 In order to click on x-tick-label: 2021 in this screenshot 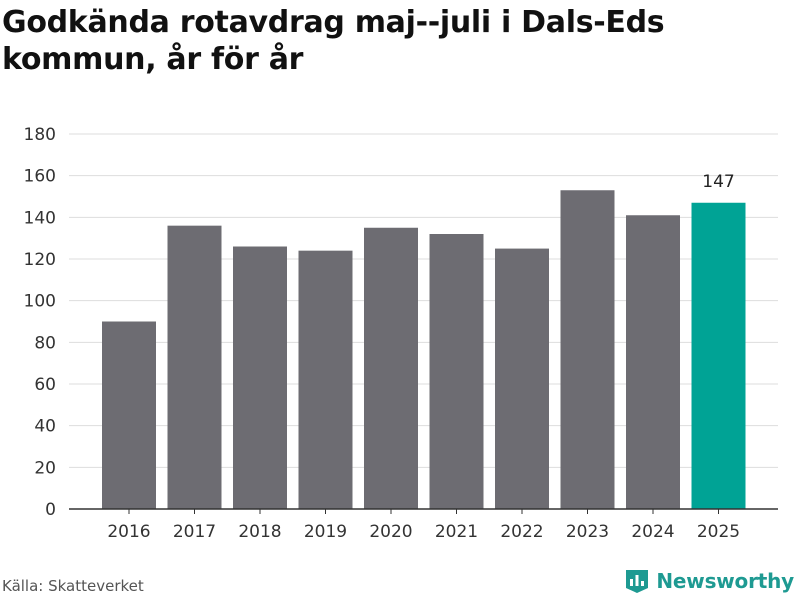, I will do `click(456, 532)`.